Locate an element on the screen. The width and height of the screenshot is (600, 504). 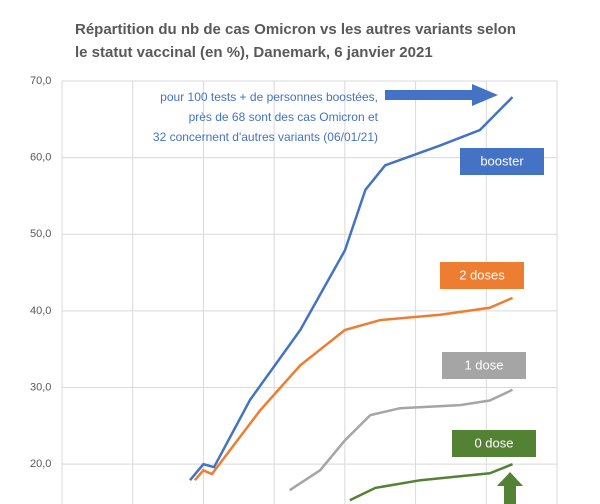
series-label: booster is located at coordinates (502, 160).